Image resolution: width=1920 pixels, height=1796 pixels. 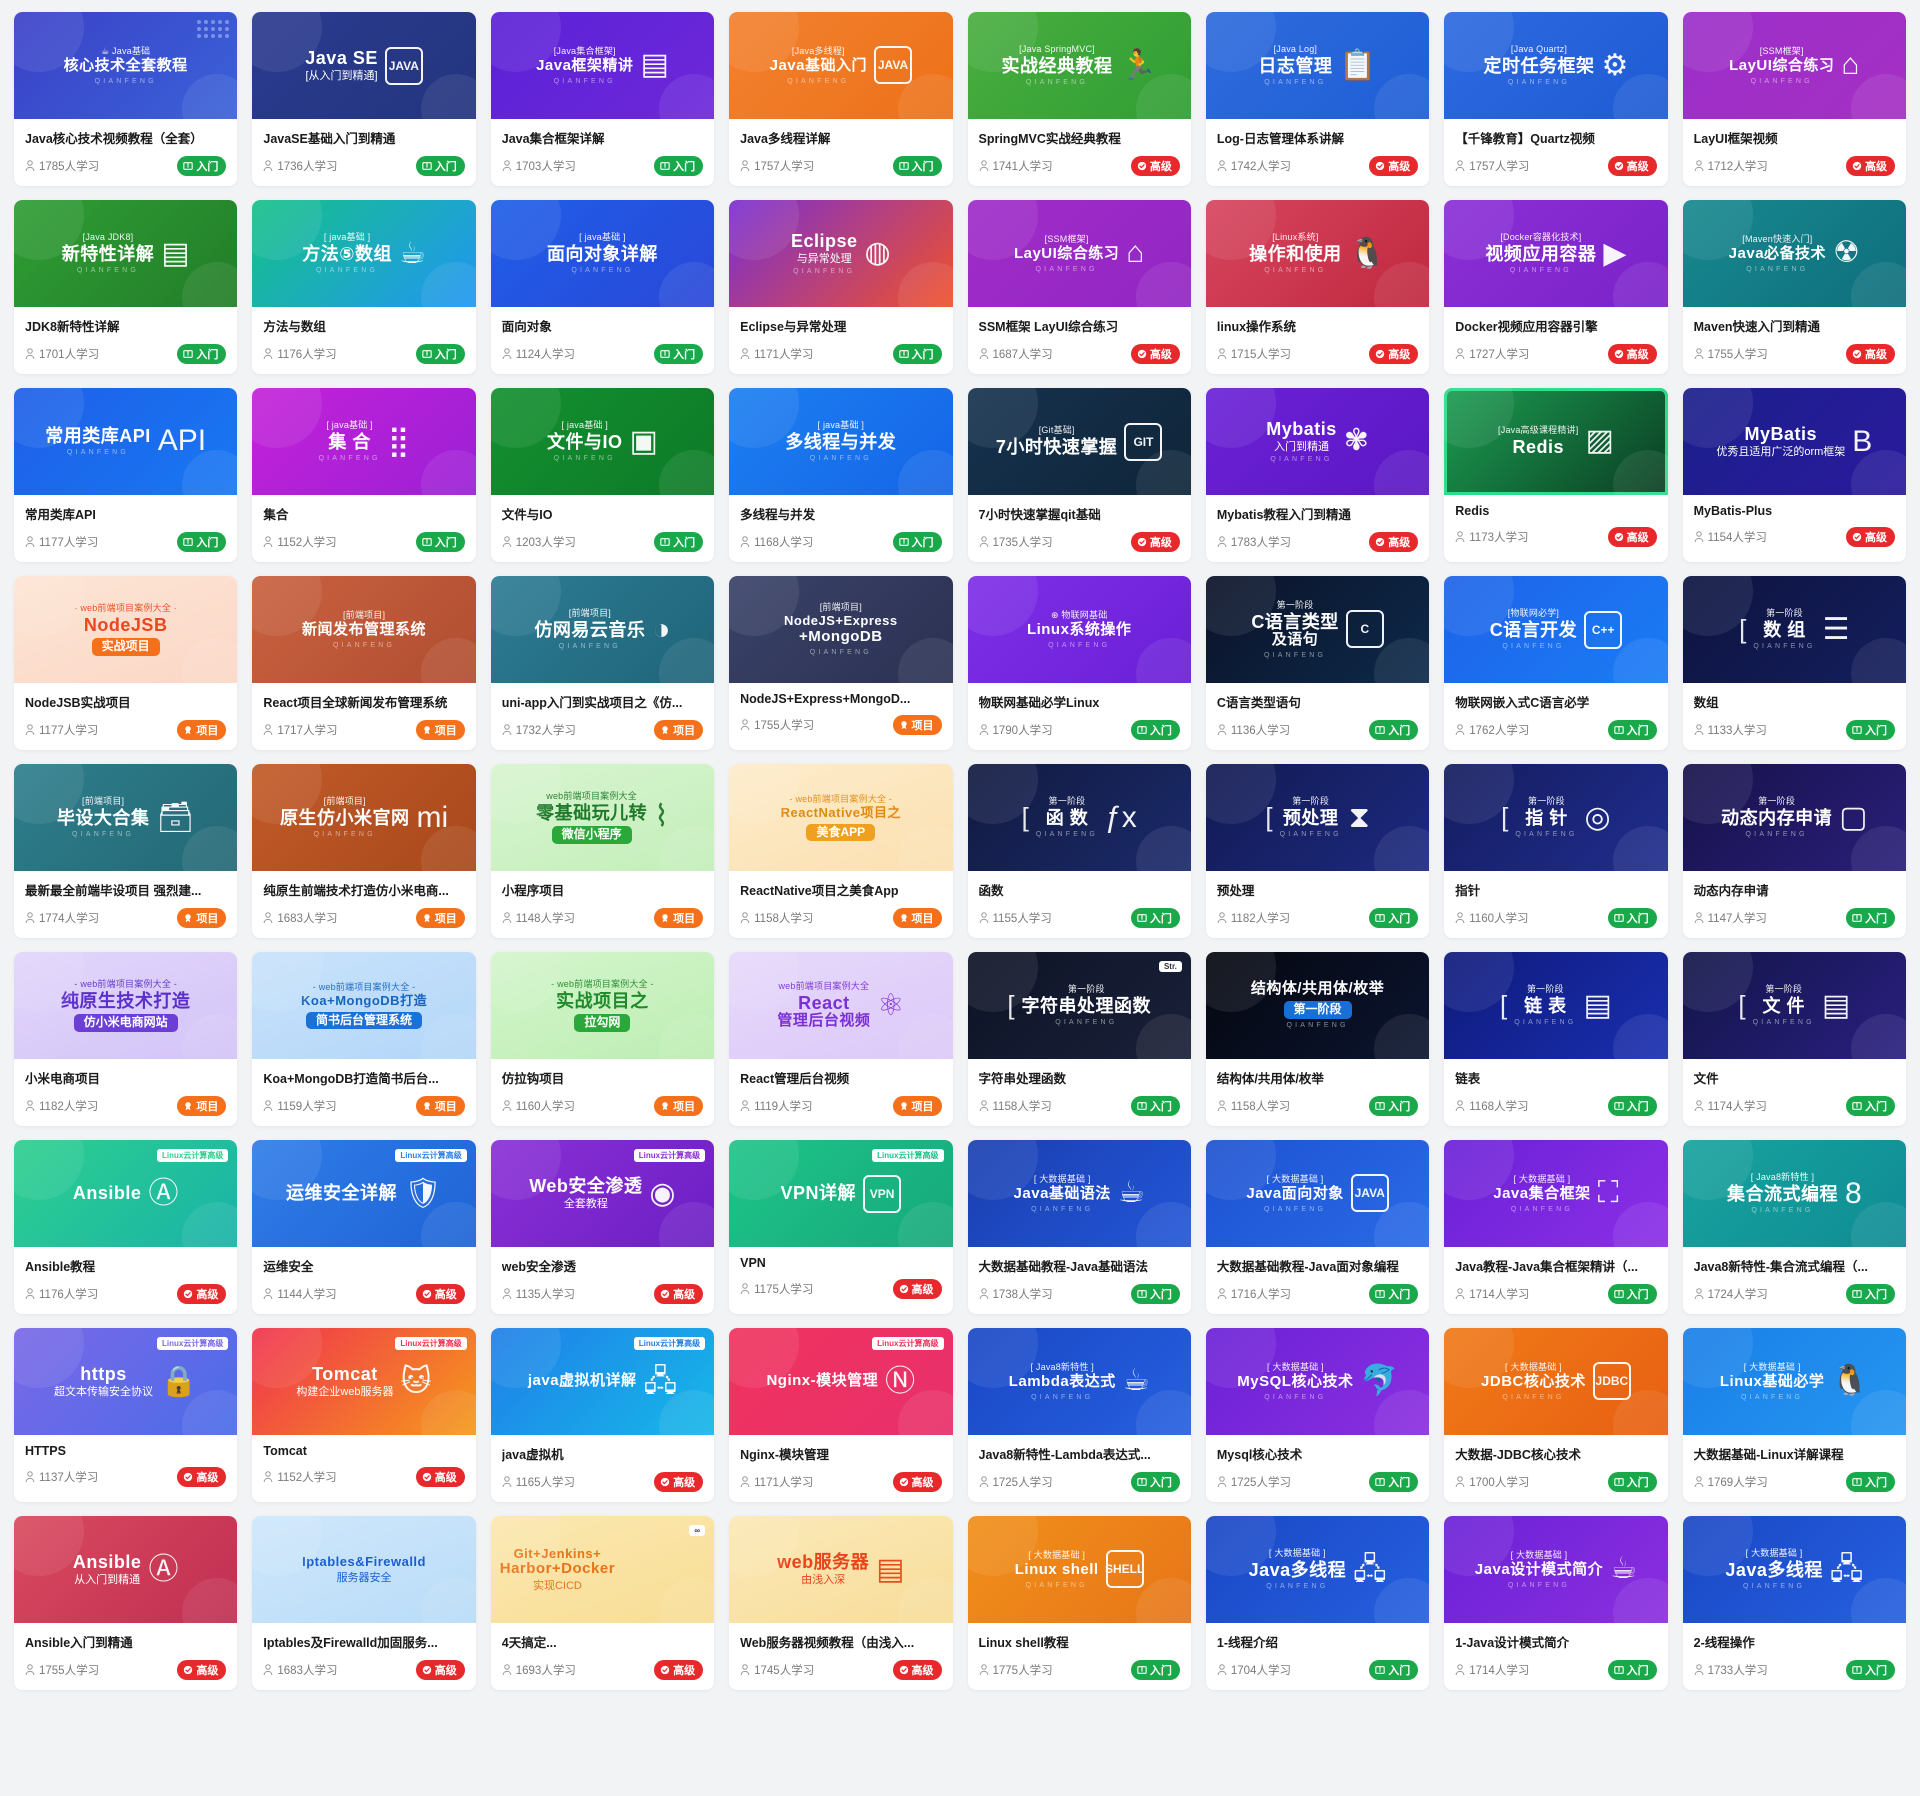 What do you see at coordinates (602, 287) in the screenshot?
I see `course-card: [ java基础 ] 面向对象详解 QIANFENG 面向对象 1124人学习 入门` at bounding box center [602, 287].